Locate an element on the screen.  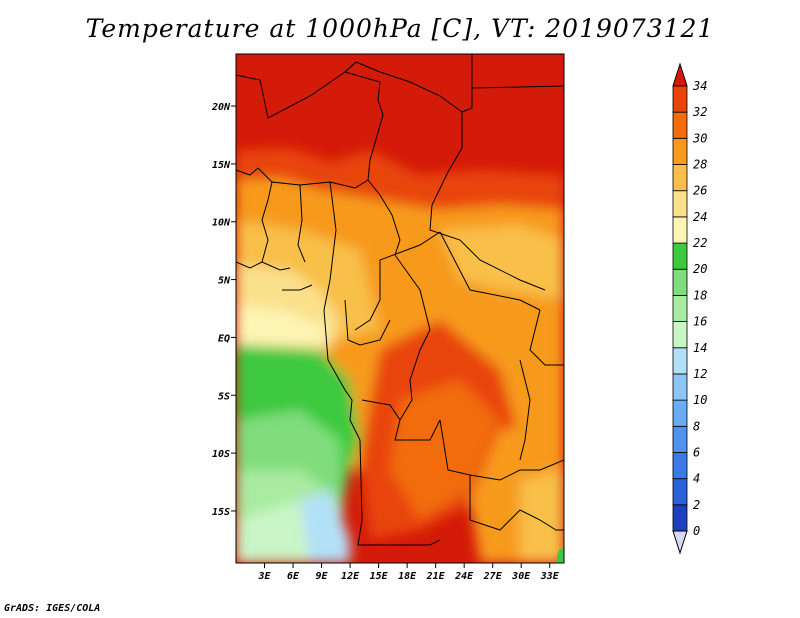
lon-tick-label: 30E is located at coordinates (521, 576).